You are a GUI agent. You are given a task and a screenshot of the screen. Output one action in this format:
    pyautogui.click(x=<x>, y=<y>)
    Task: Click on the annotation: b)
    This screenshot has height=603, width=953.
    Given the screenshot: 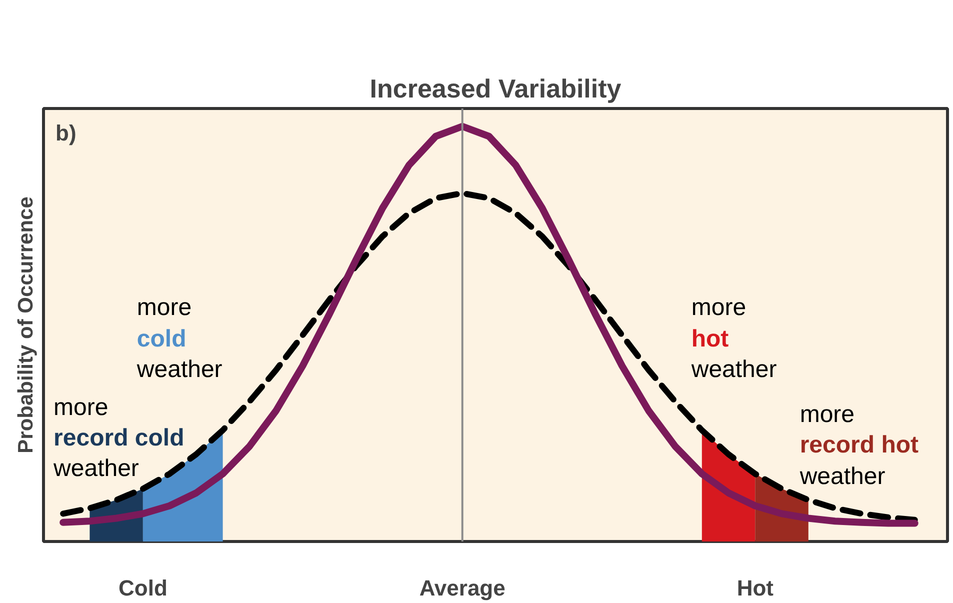 What is the action you would take?
    pyautogui.click(x=66, y=133)
    